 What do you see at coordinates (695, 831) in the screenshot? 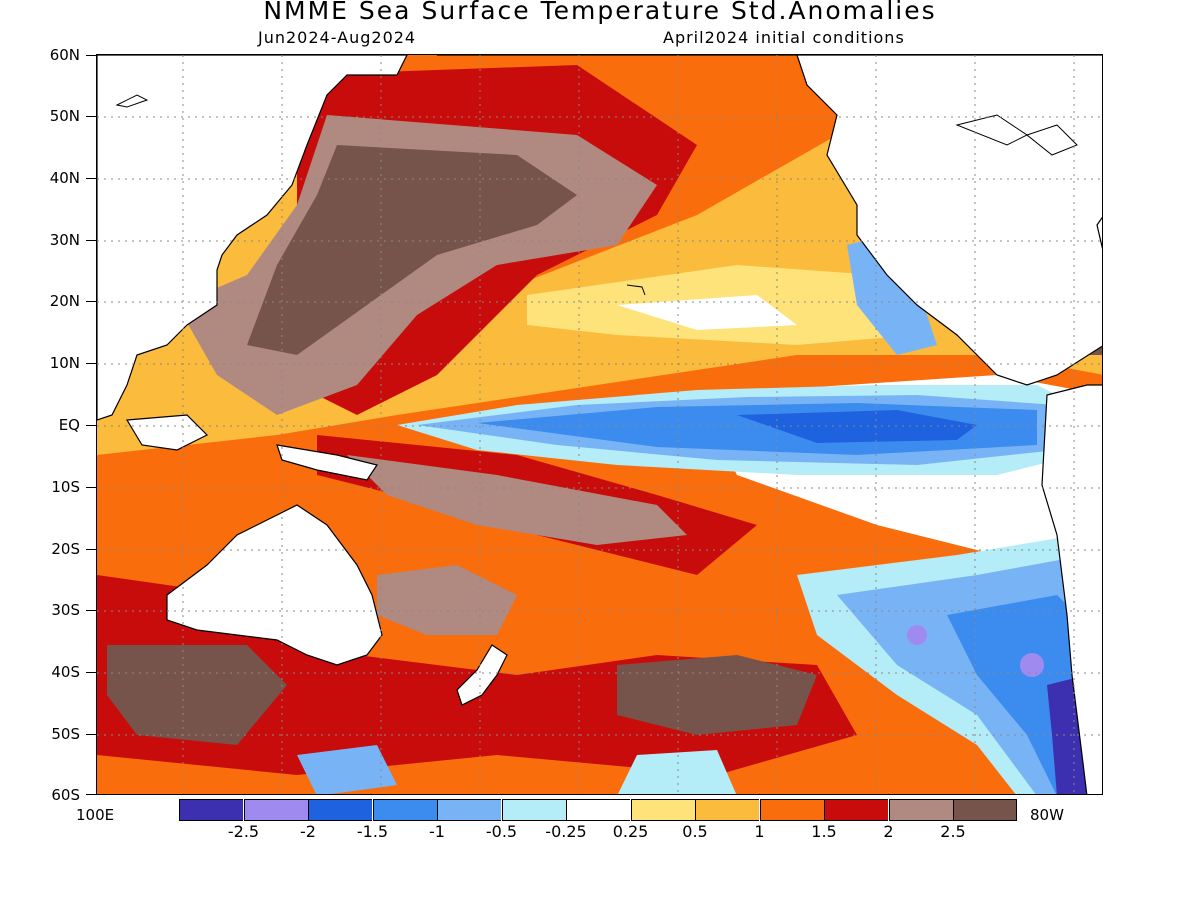
I see `colorbar-tick-label: 0.5` at bounding box center [695, 831].